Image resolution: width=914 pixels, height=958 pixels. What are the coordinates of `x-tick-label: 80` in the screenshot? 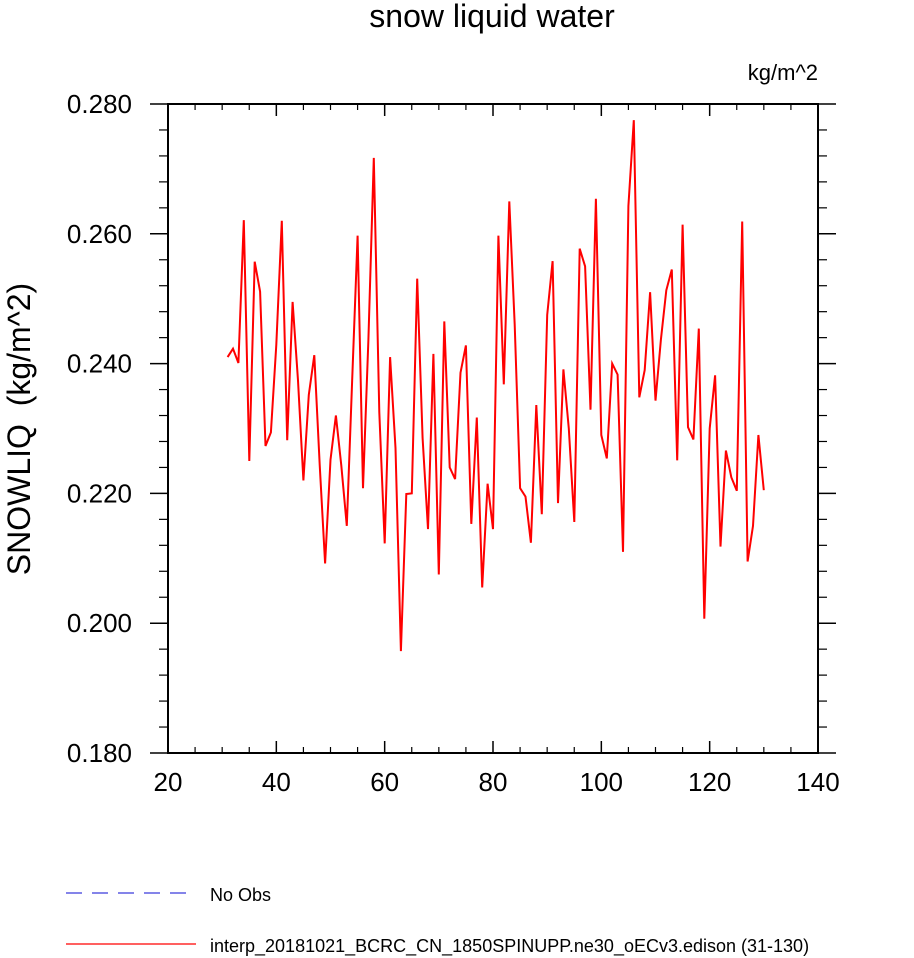 It's located at (493, 782).